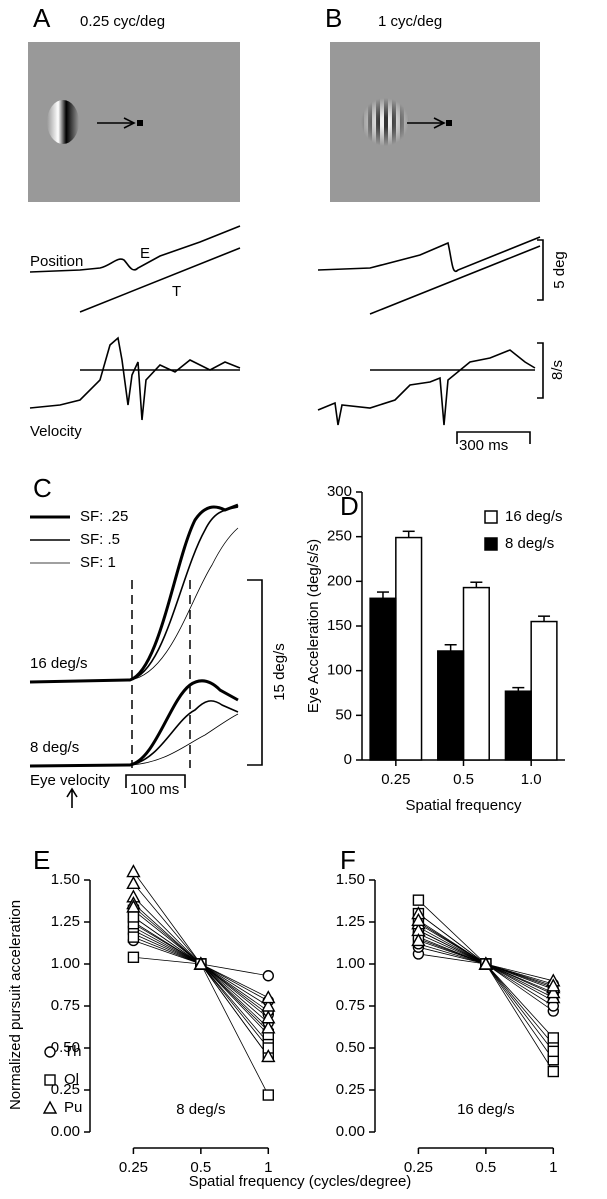 Image resolution: width=607 pixels, height=1199 pixels. Describe the element at coordinates (41, 860) in the screenshot. I see `panel-label: E` at that location.